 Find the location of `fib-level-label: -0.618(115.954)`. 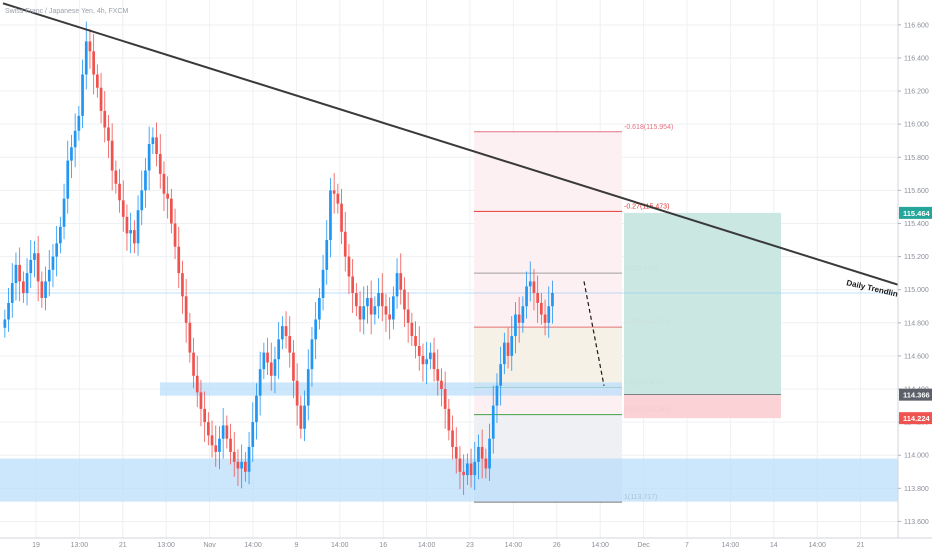

fib-level-label: -0.618(115.954) is located at coordinates (648, 127).